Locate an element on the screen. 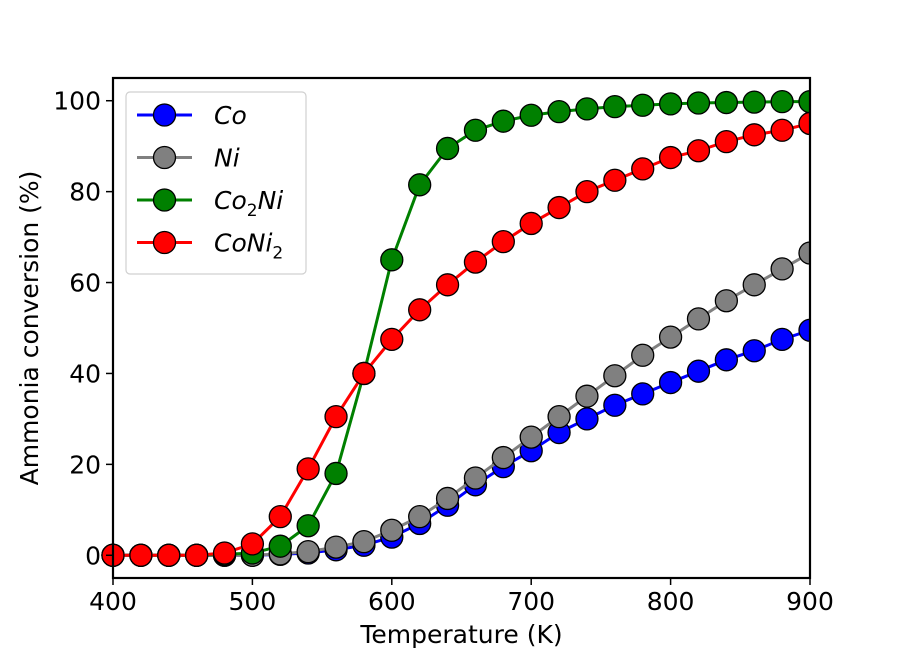  x-tick-label: 400 is located at coordinates (113, 601).